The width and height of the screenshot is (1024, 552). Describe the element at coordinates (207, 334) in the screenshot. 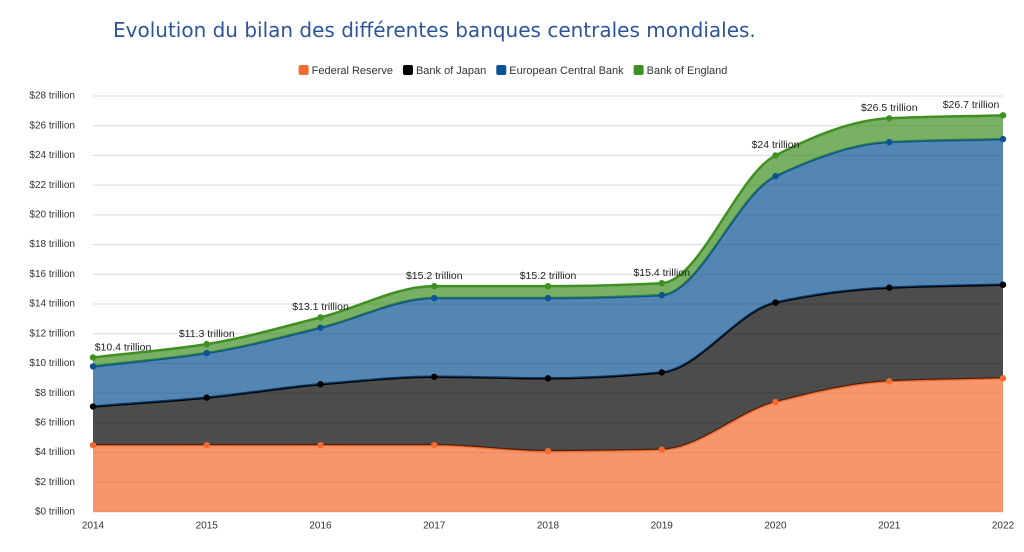

I see `total-label: $11.3 trillion` at that location.